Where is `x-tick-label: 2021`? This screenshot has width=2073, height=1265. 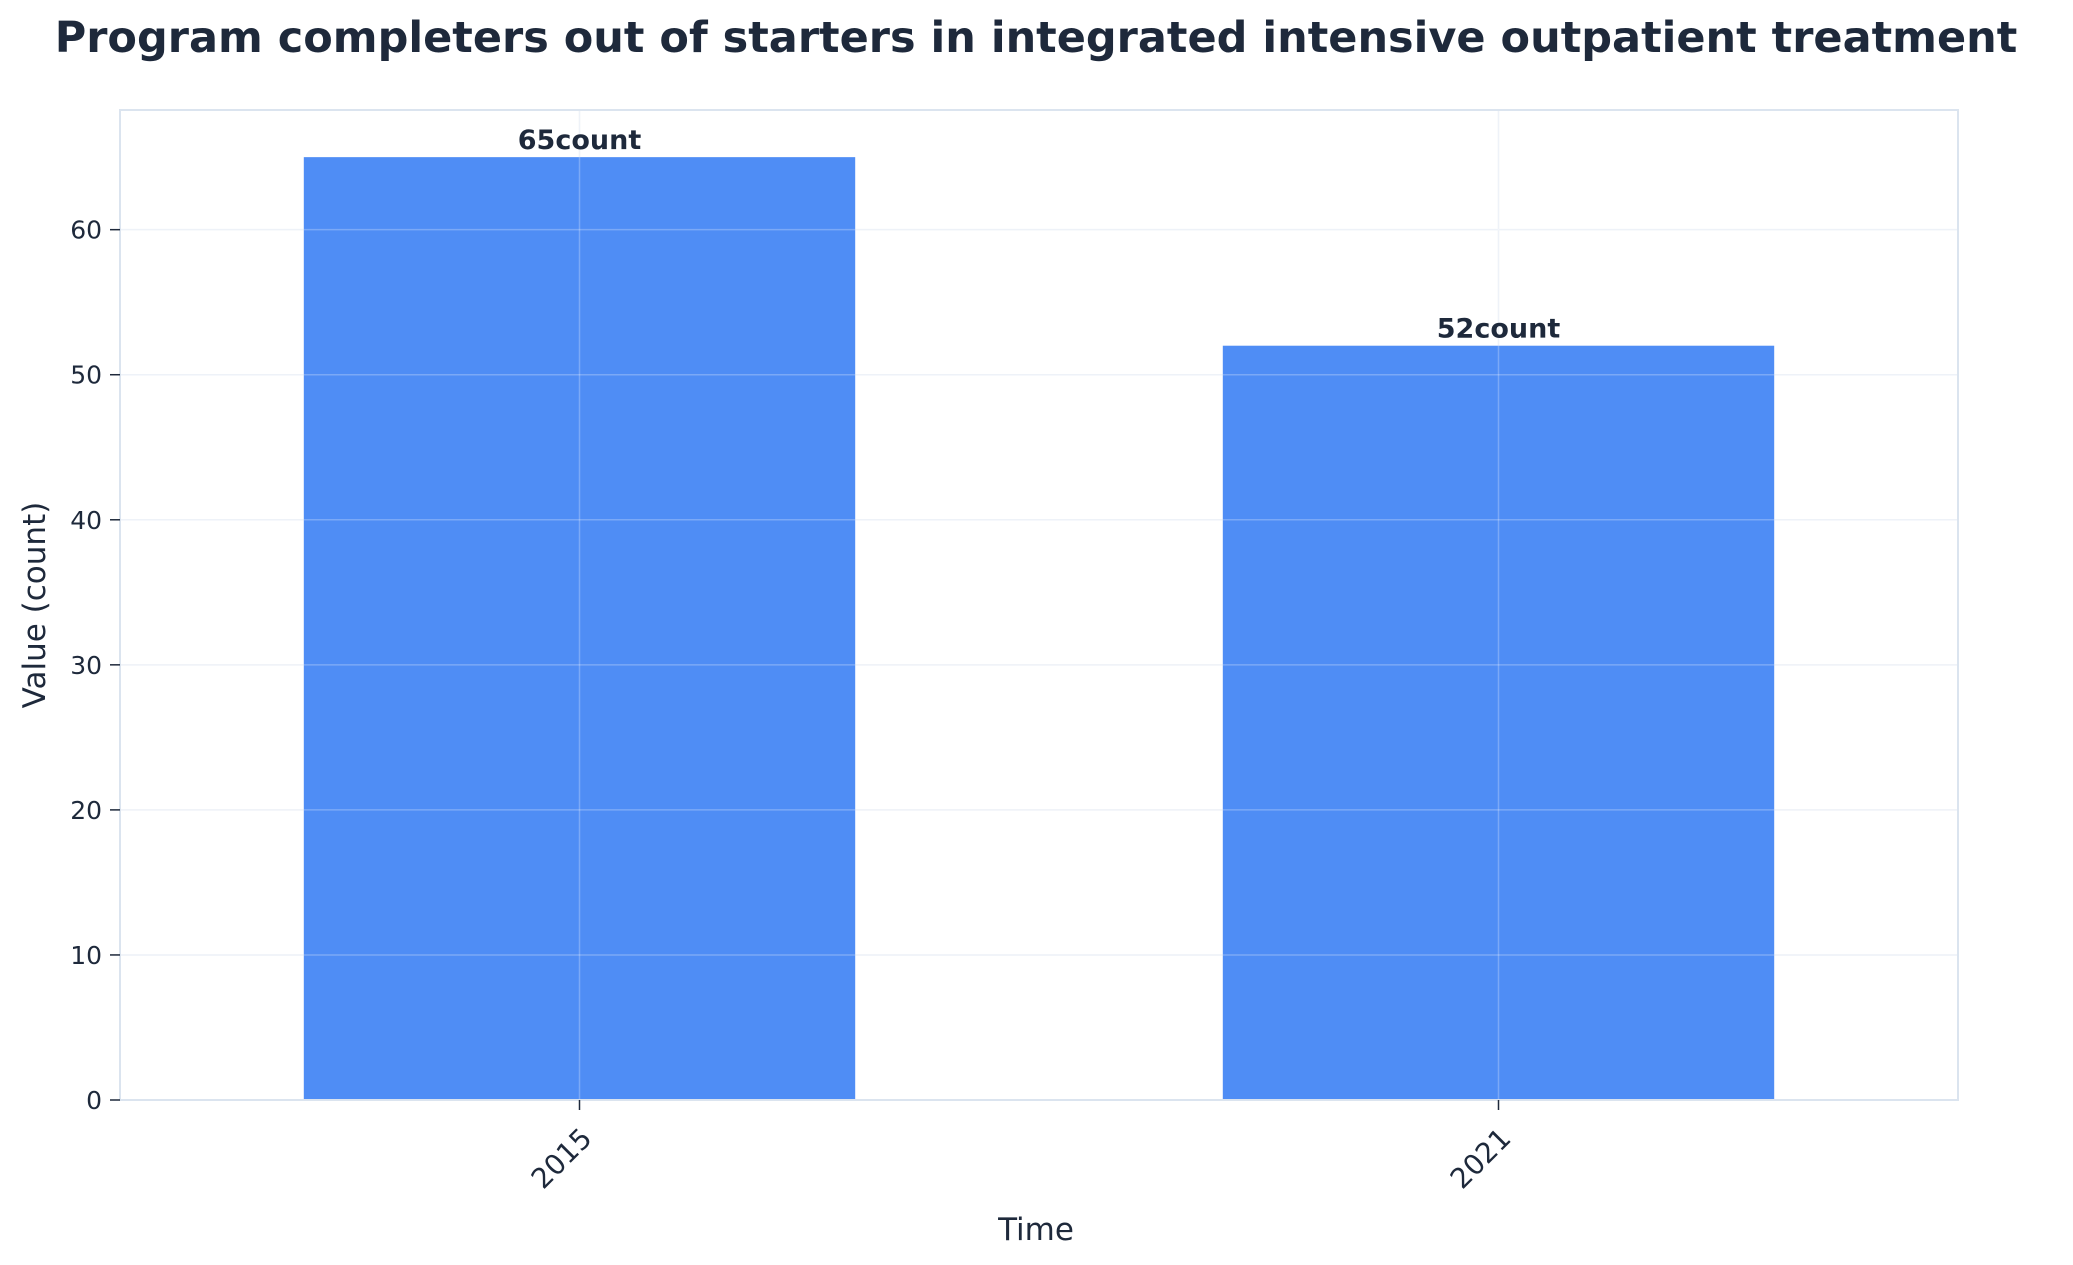
x-tick-label: 2021 is located at coordinates (1481, 1159).